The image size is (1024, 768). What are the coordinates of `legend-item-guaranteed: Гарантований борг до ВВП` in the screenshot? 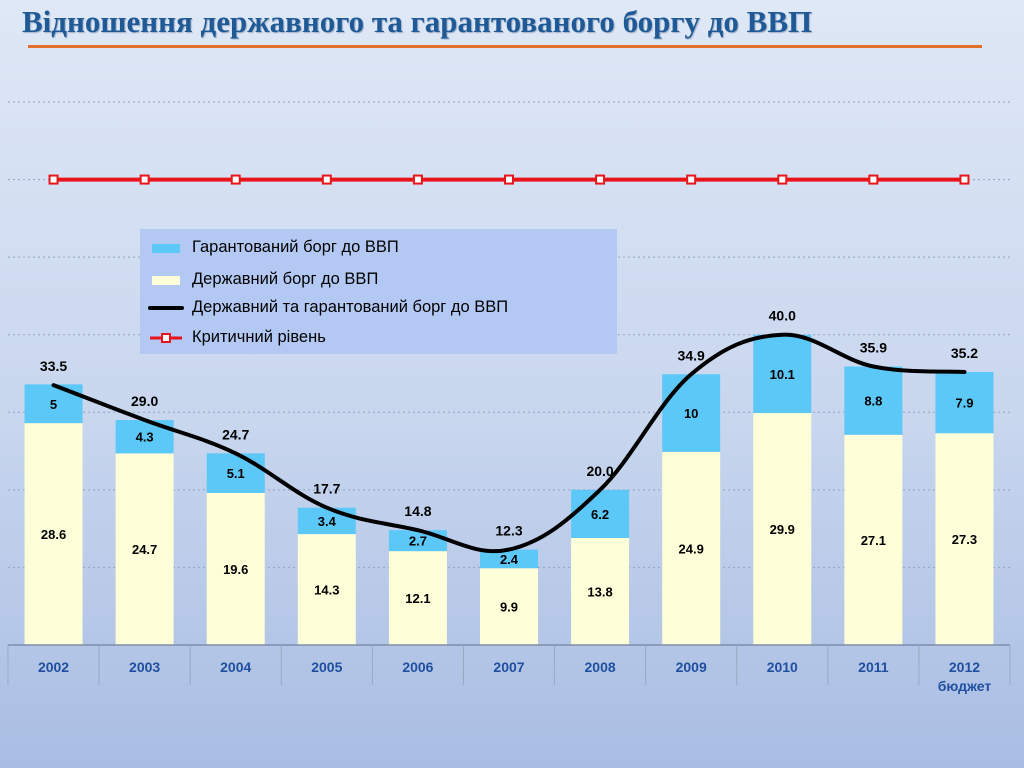 It's located at (375, 248).